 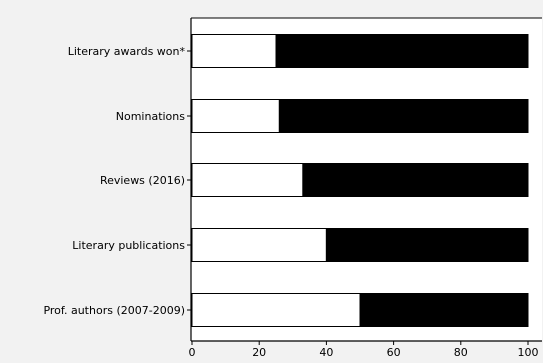 I want to click on x-tick-label-80: 80, so click(x=461, y=352).